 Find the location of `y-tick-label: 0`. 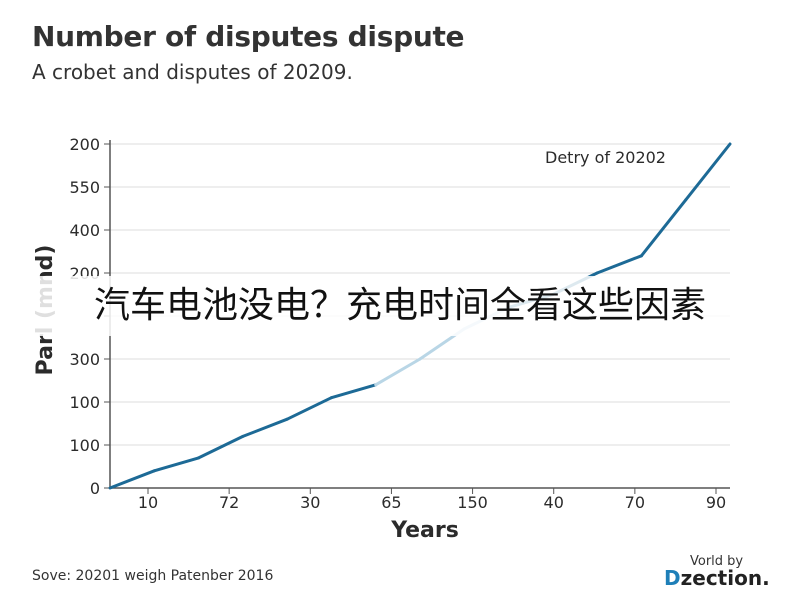

y-tick-label: 0 is located at coordinates (95, 488).